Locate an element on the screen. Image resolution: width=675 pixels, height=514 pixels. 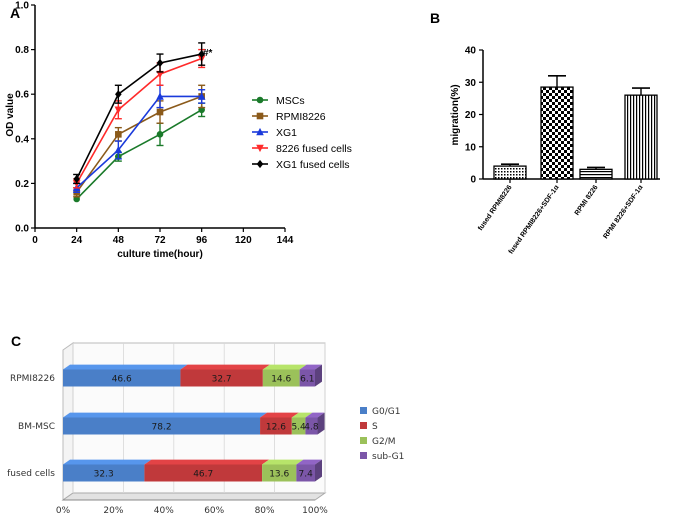
panel-c-legend-label: S is located at coordinates (375, 427).